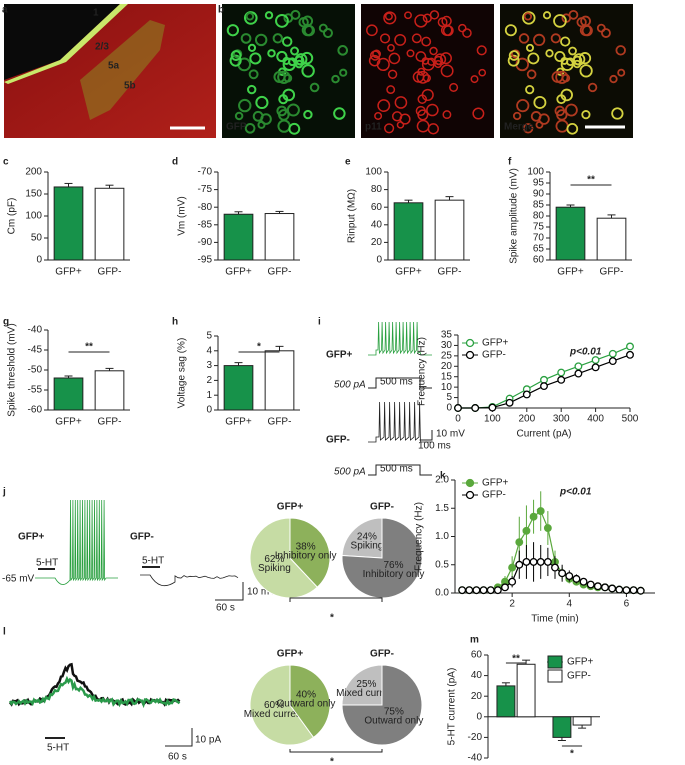 The height and width of the screenshot is (765, 685). I want to click on y-tick-label: 2, so click(209, 380).